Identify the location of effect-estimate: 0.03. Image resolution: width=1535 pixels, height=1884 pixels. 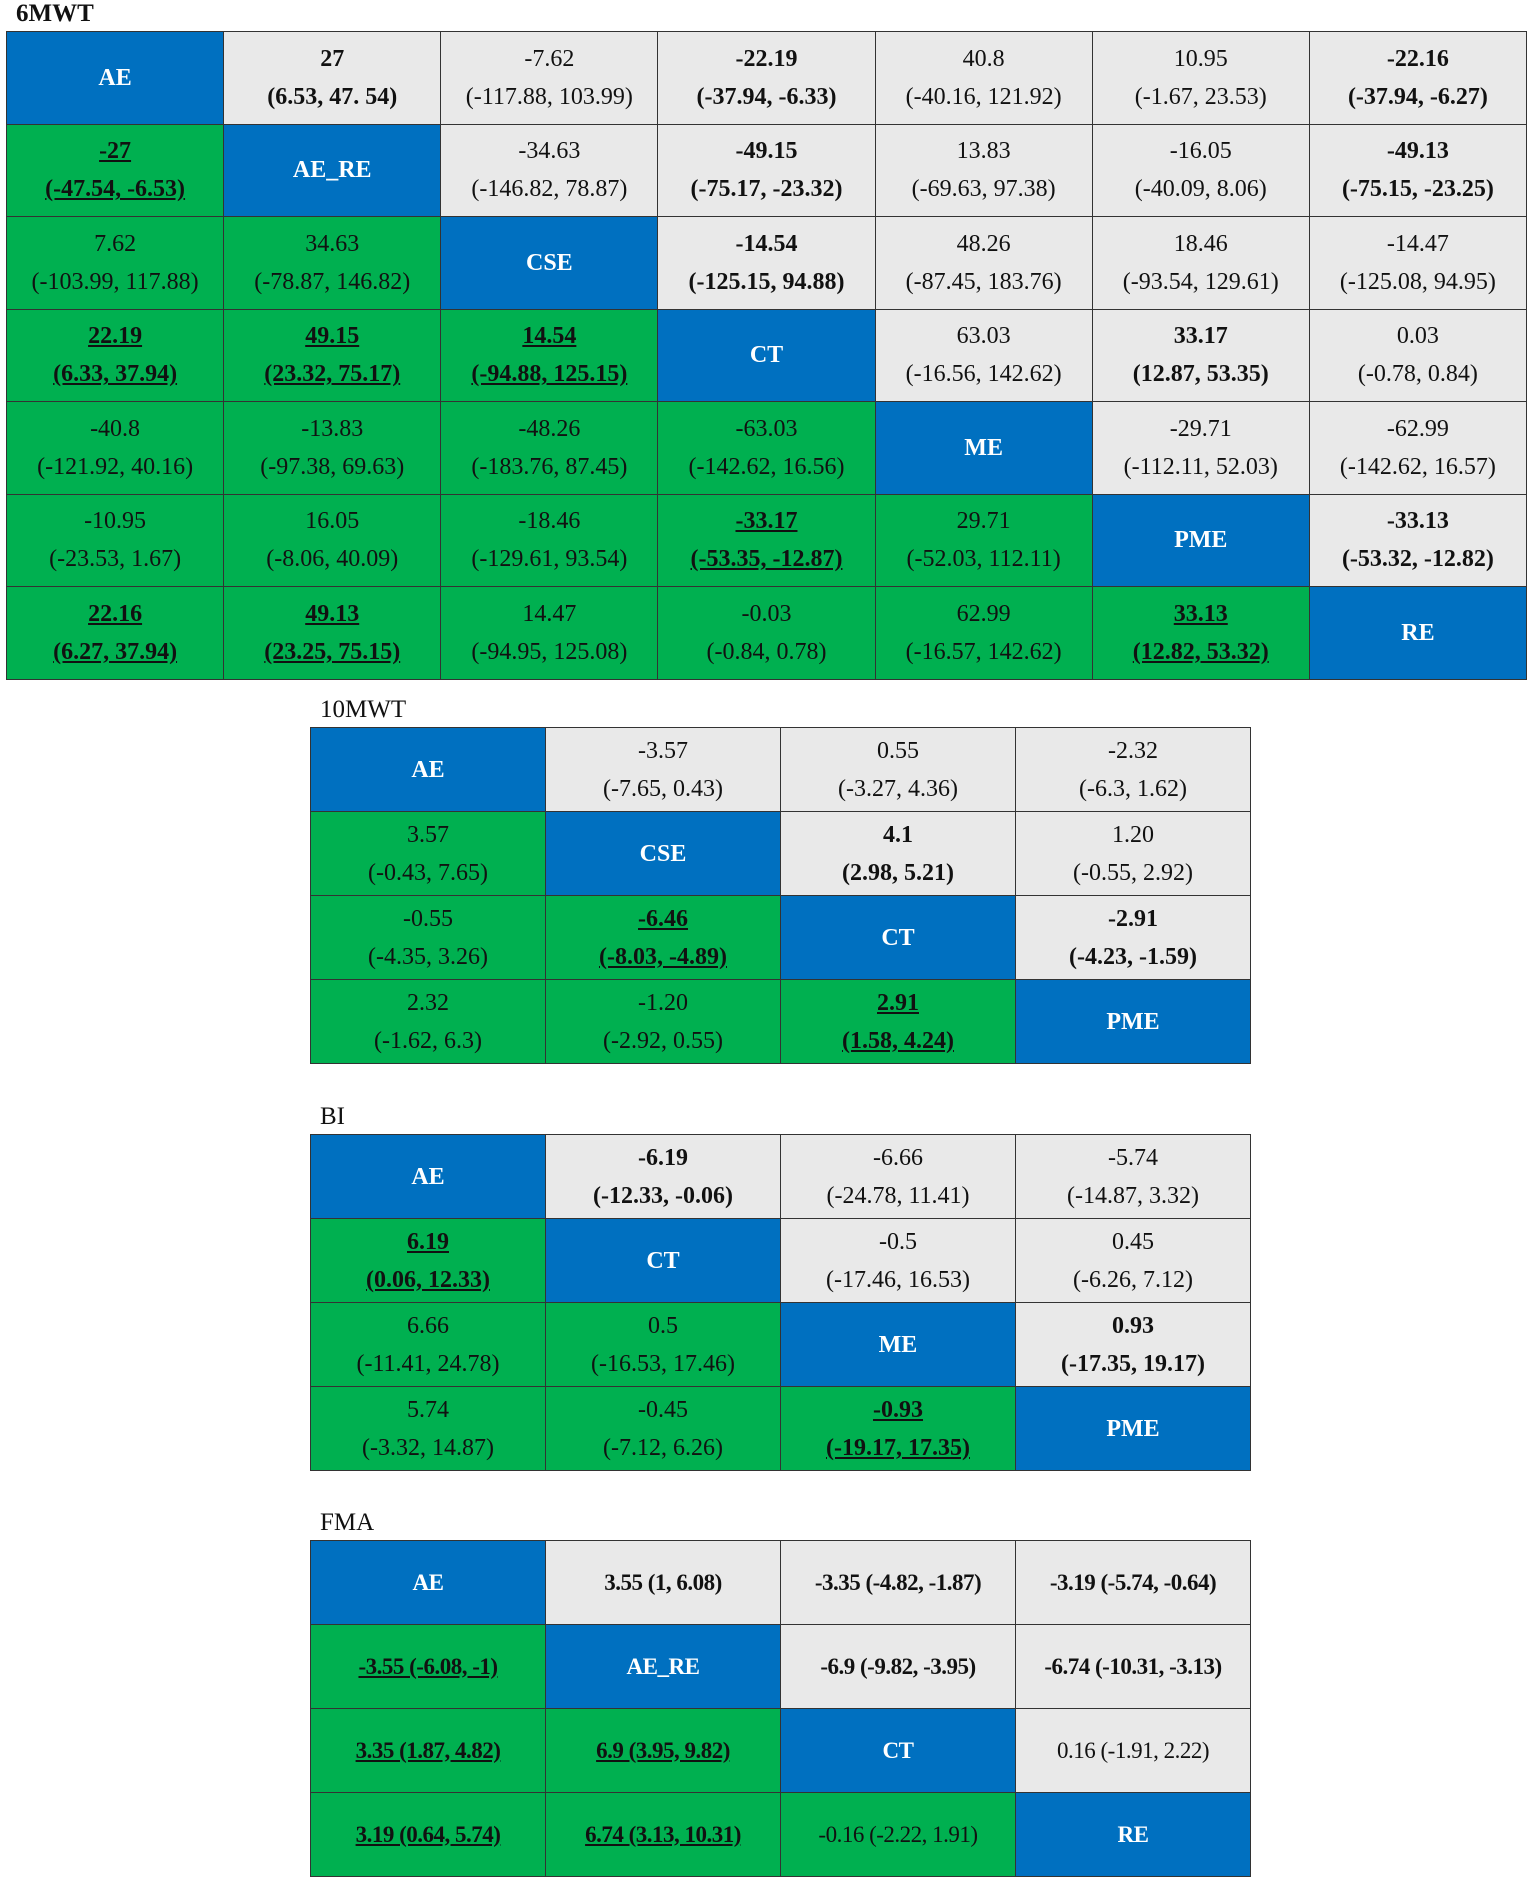
(1417, 336).